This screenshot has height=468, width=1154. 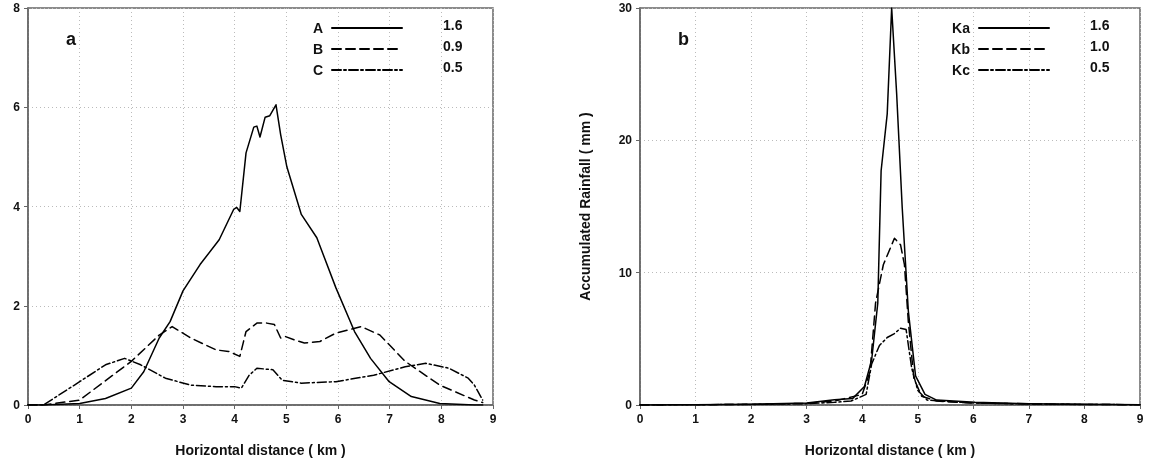 I want to click on legend-label: C, so click(x=317, y=70).